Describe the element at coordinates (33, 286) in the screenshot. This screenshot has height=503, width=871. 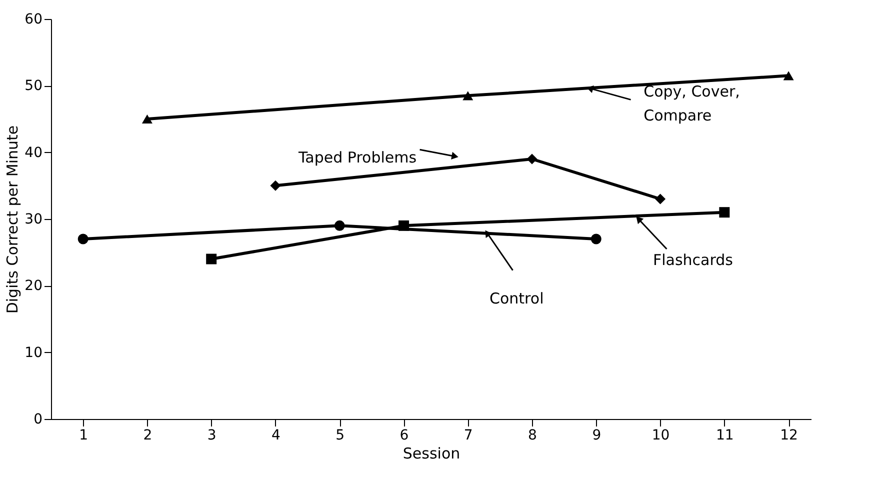
I see `y-tick-label: 20` at that location.